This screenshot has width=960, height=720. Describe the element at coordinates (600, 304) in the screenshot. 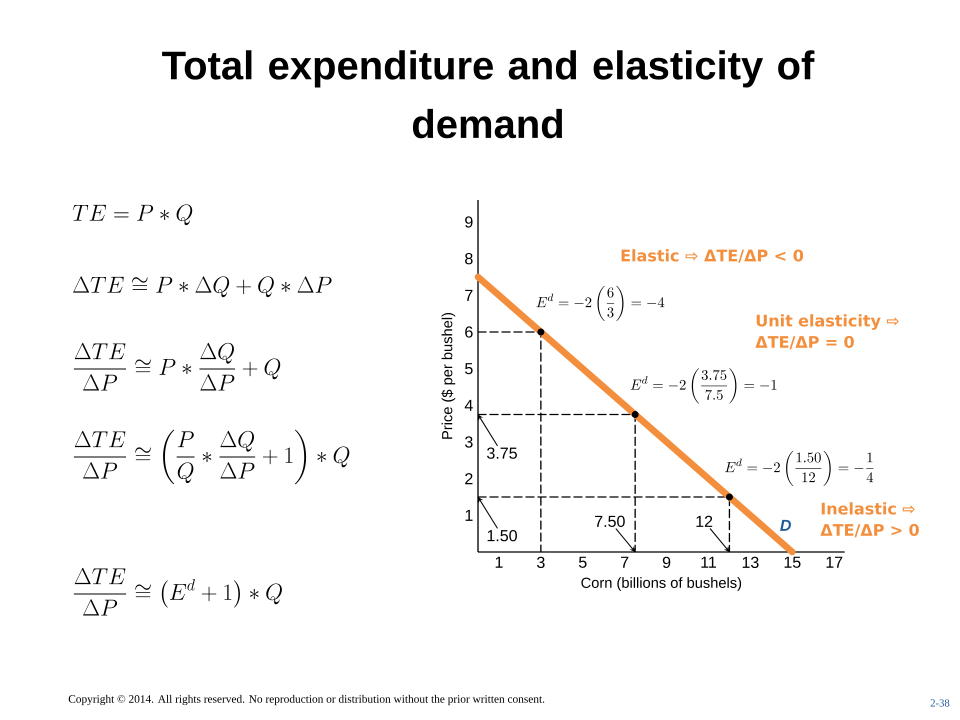

I see `annotation: $E^{d} = -2\left(\frac{6}{3}\right) = -4$` at that location.